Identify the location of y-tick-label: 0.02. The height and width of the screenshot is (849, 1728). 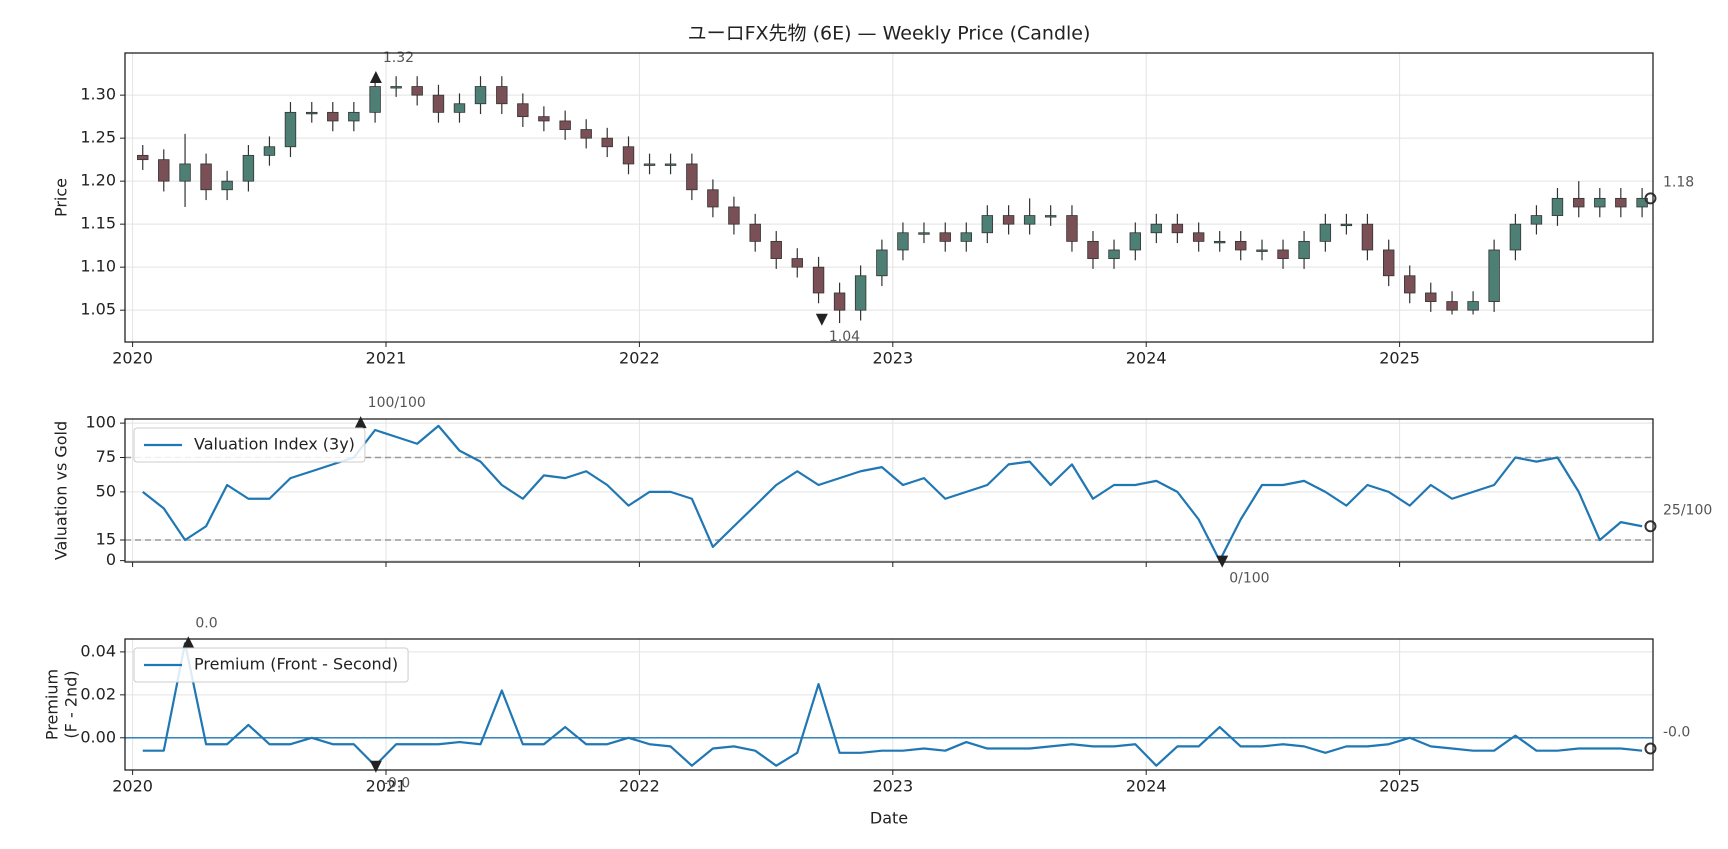
(98, 693).